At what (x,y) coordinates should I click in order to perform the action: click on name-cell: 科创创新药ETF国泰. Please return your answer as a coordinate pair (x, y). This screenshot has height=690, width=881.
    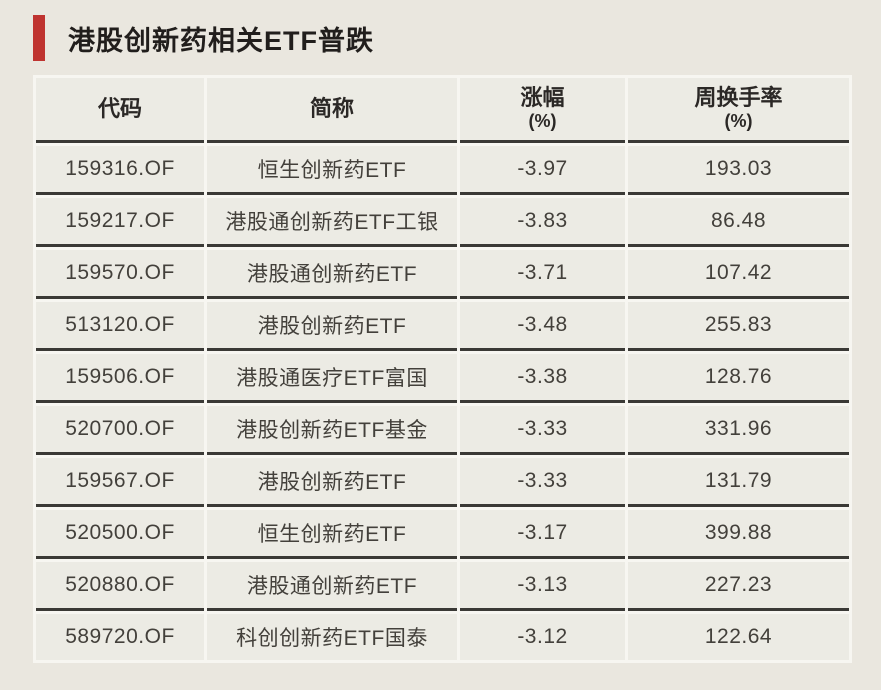
    Looking at the image, I should click on (332, 637).